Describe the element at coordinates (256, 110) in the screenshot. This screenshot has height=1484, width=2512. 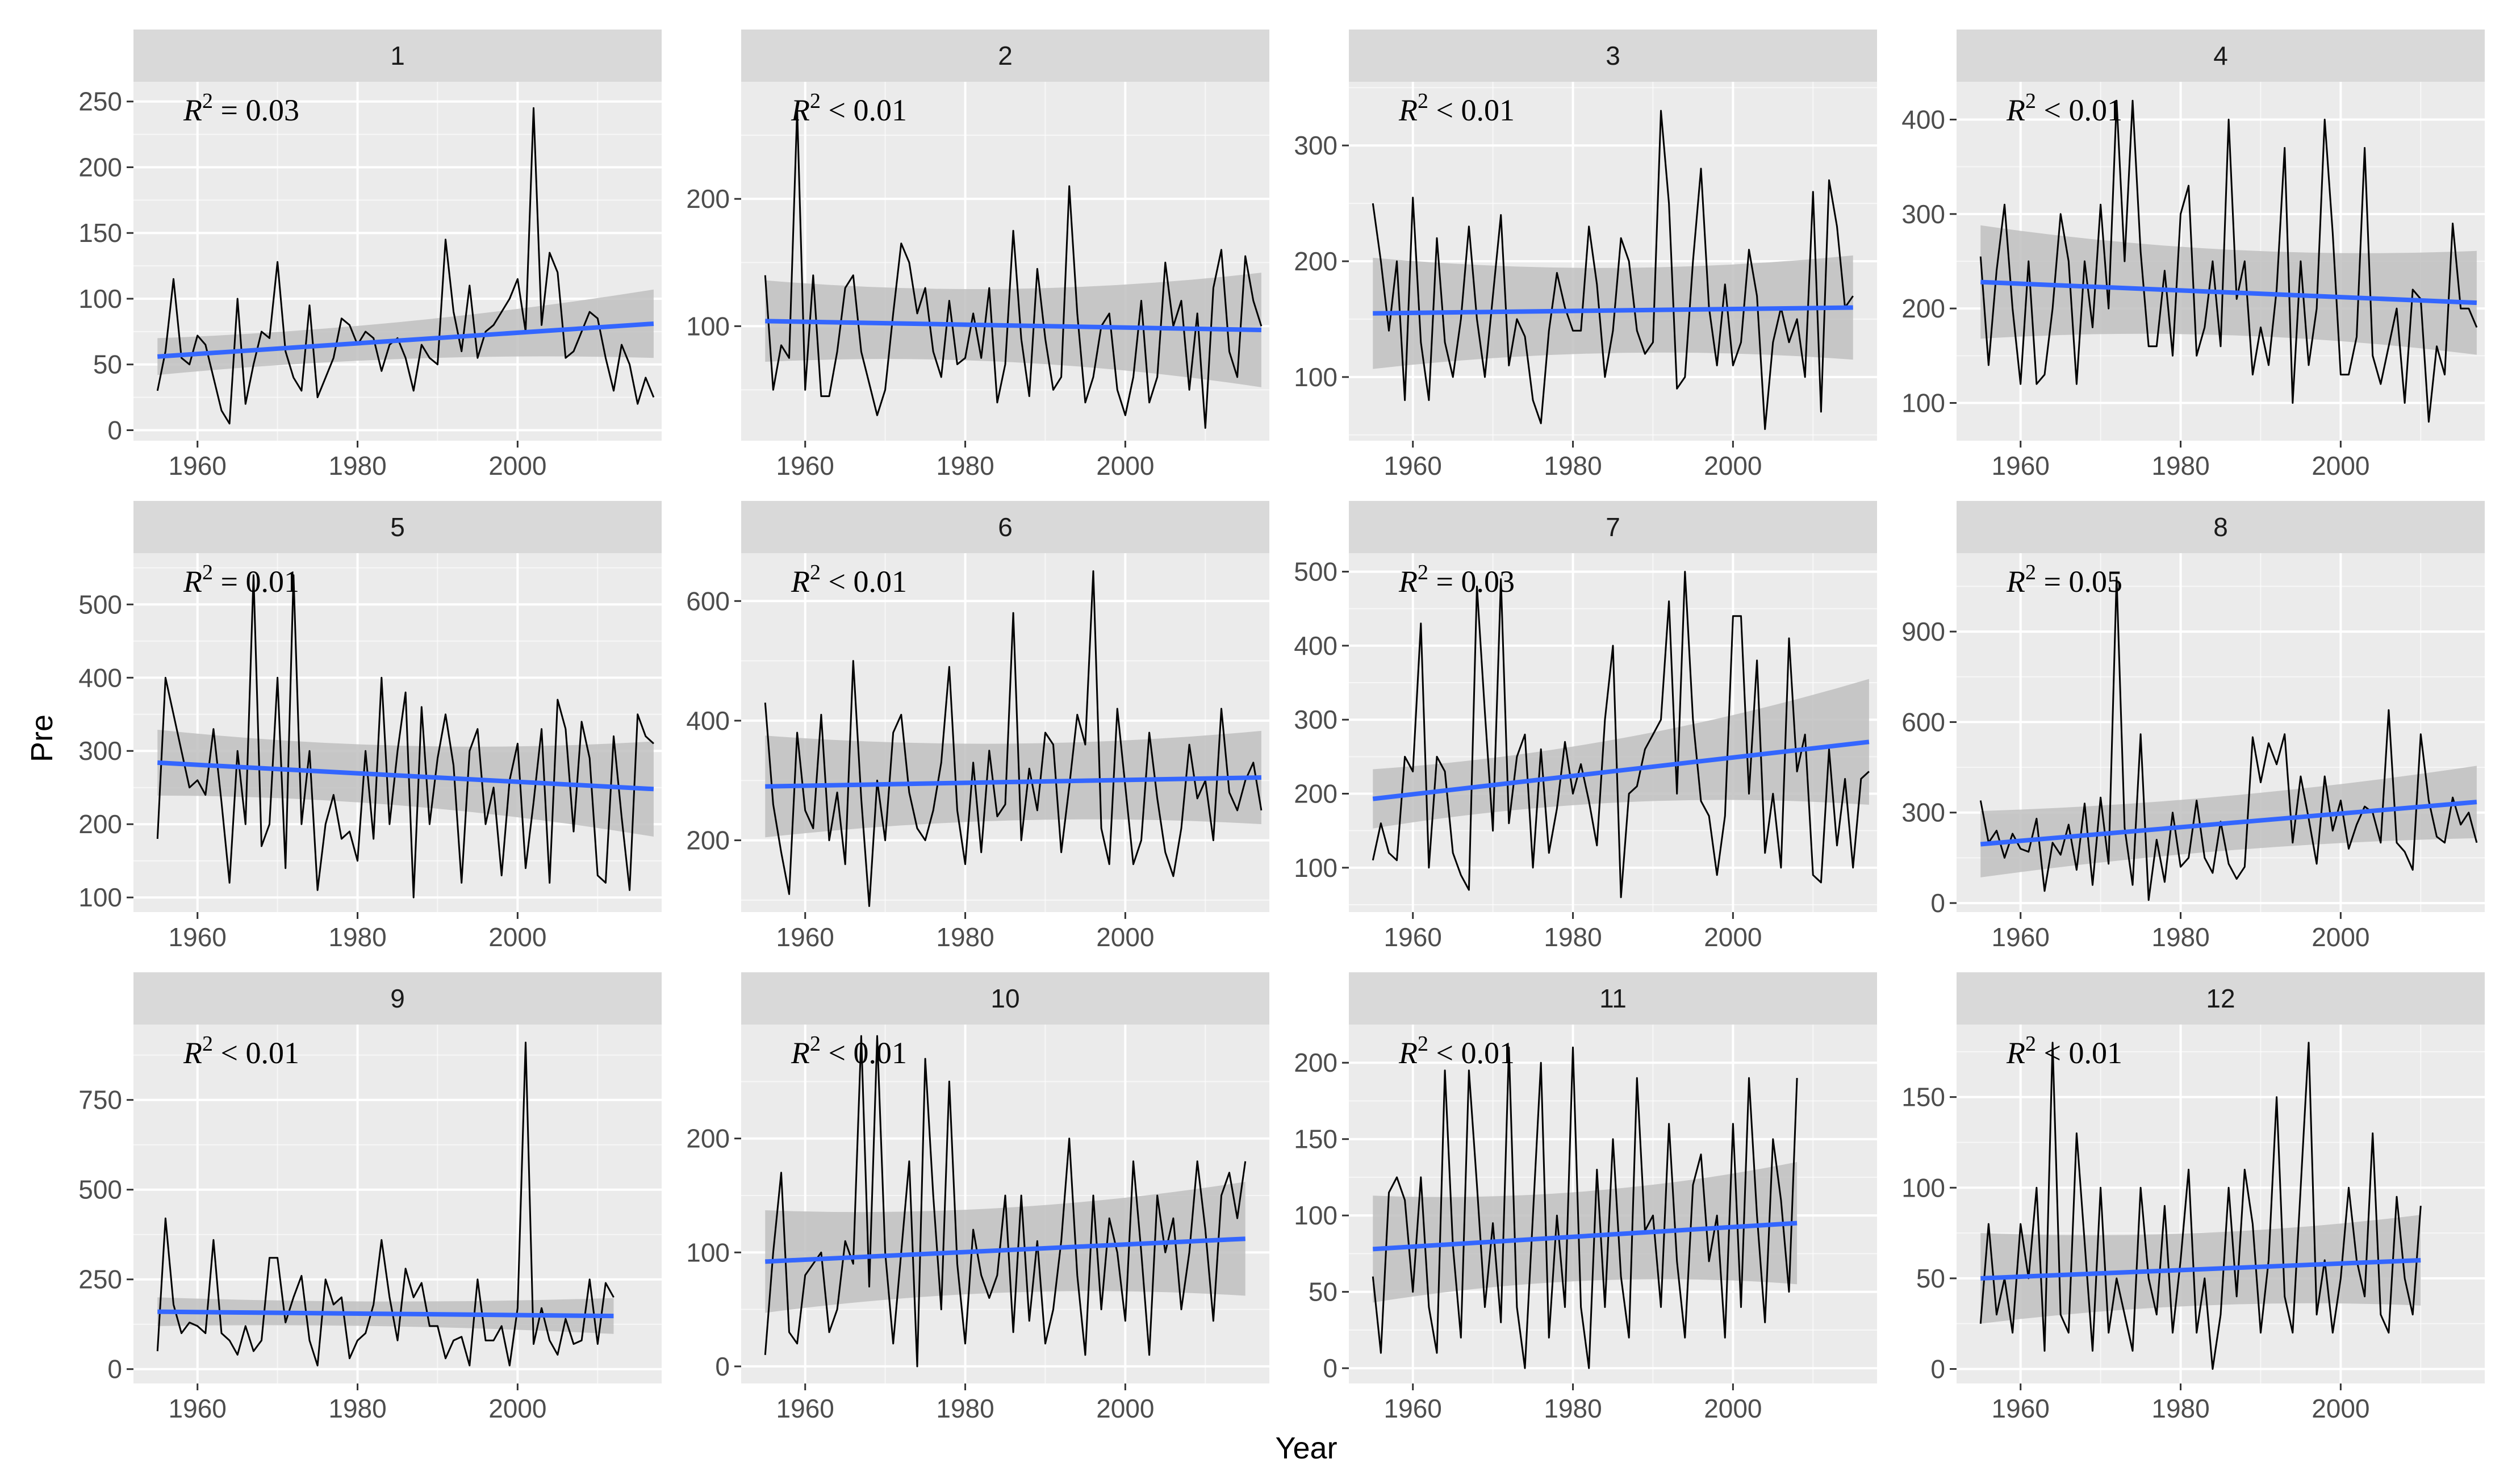
I see `r-value: = 0.03` at that location.